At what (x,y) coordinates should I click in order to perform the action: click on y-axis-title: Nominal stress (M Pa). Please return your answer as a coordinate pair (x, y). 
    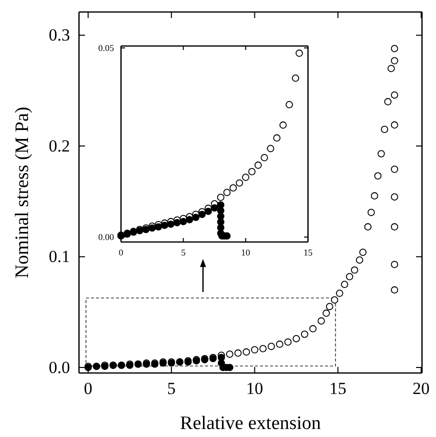
    Looking at the image, I should click on (22, 192).